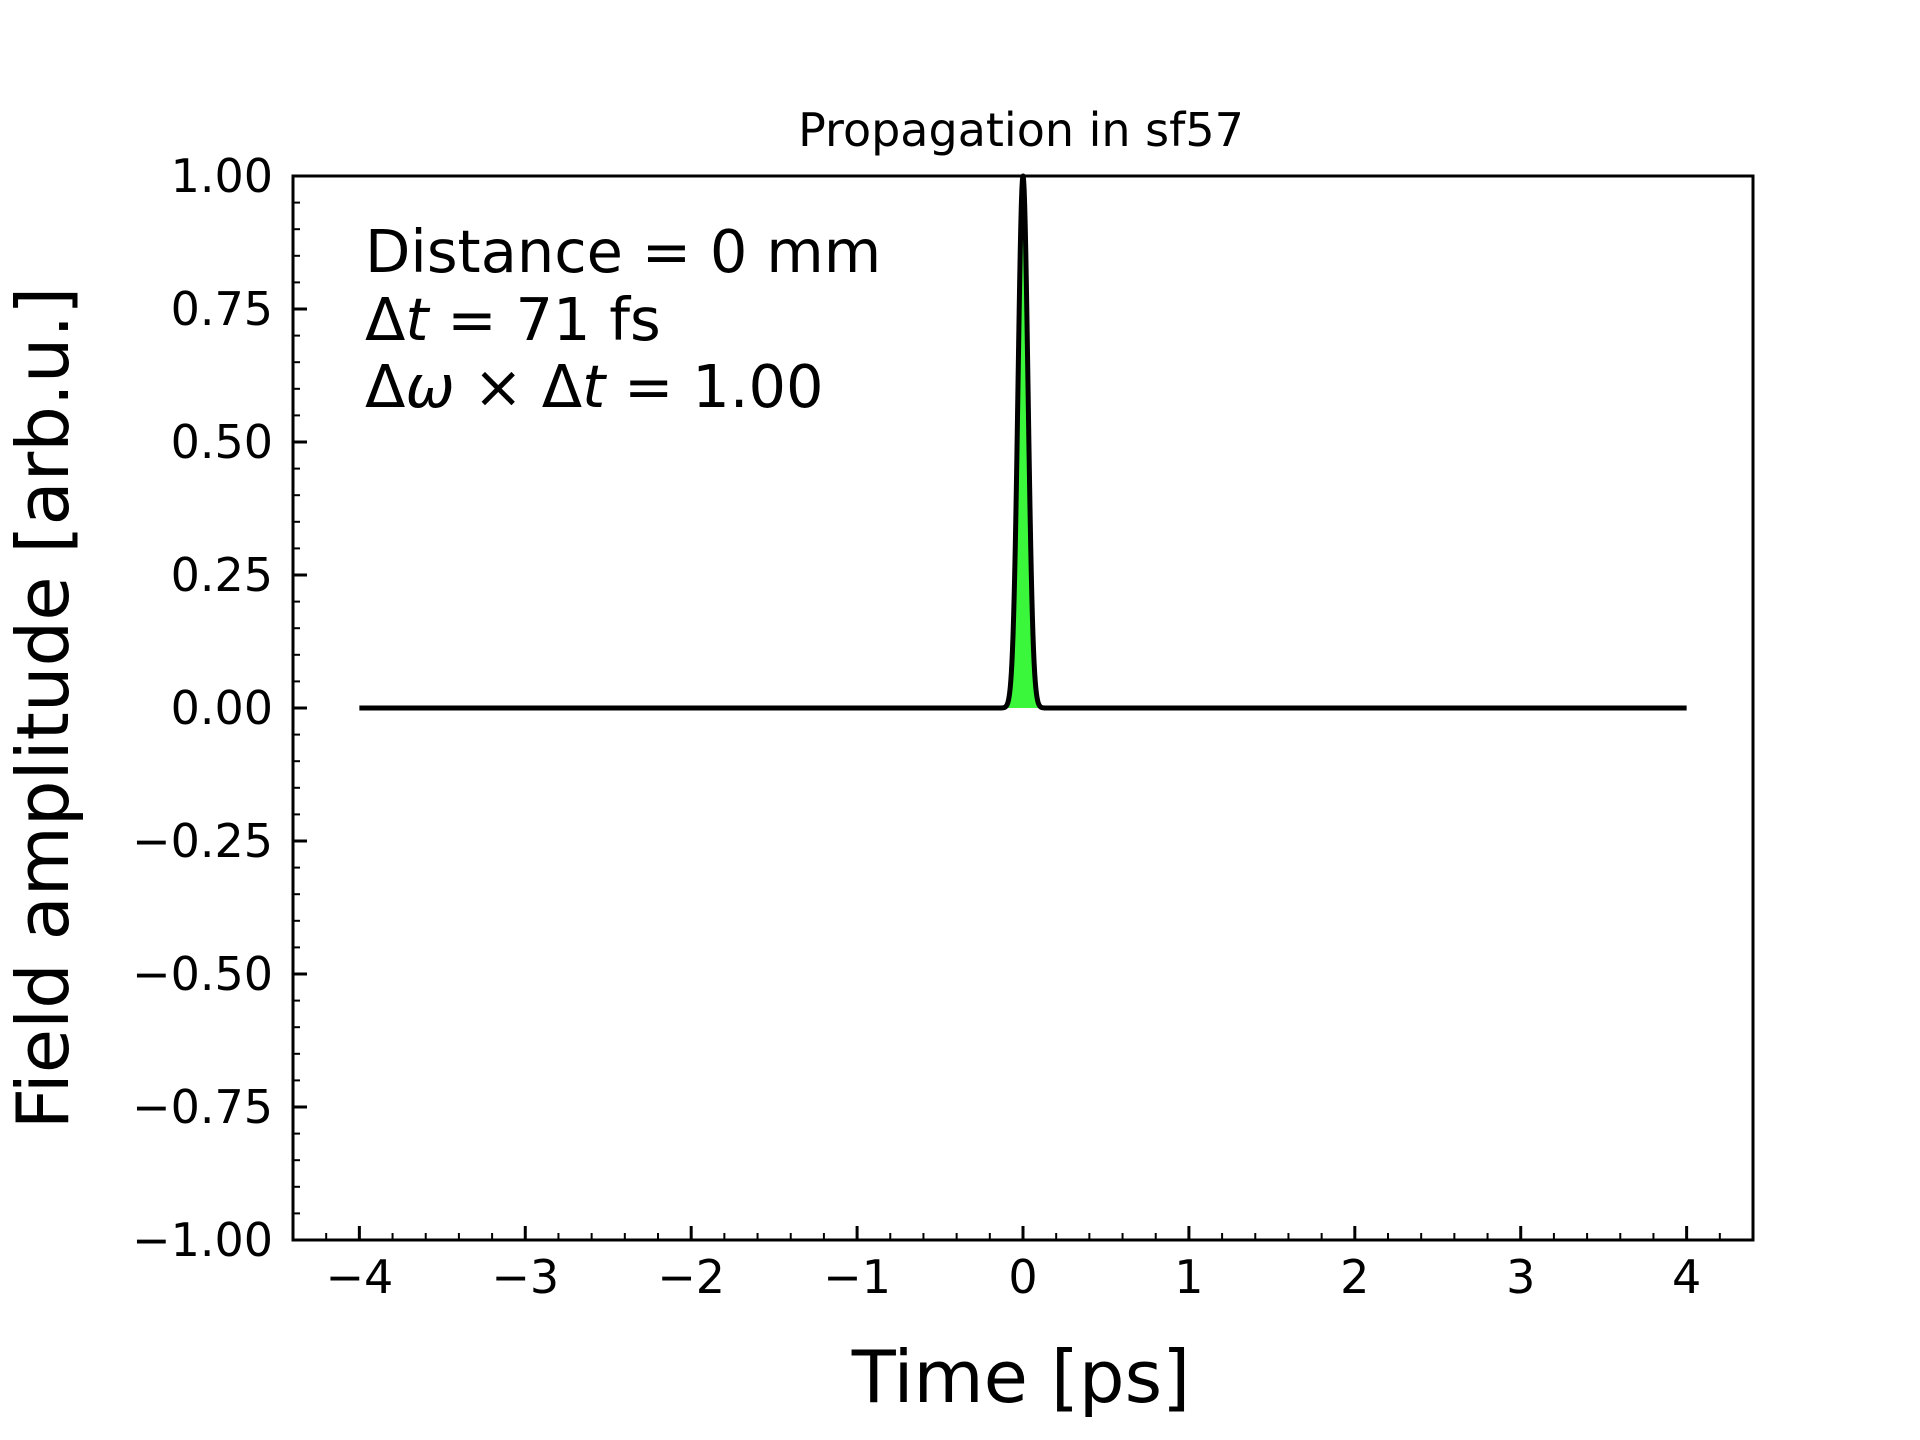 Image resolution: width=1920 pixels, height=1440 pixels. I want to click on x-axis-label: Time [ps], so click(1020, 1377).